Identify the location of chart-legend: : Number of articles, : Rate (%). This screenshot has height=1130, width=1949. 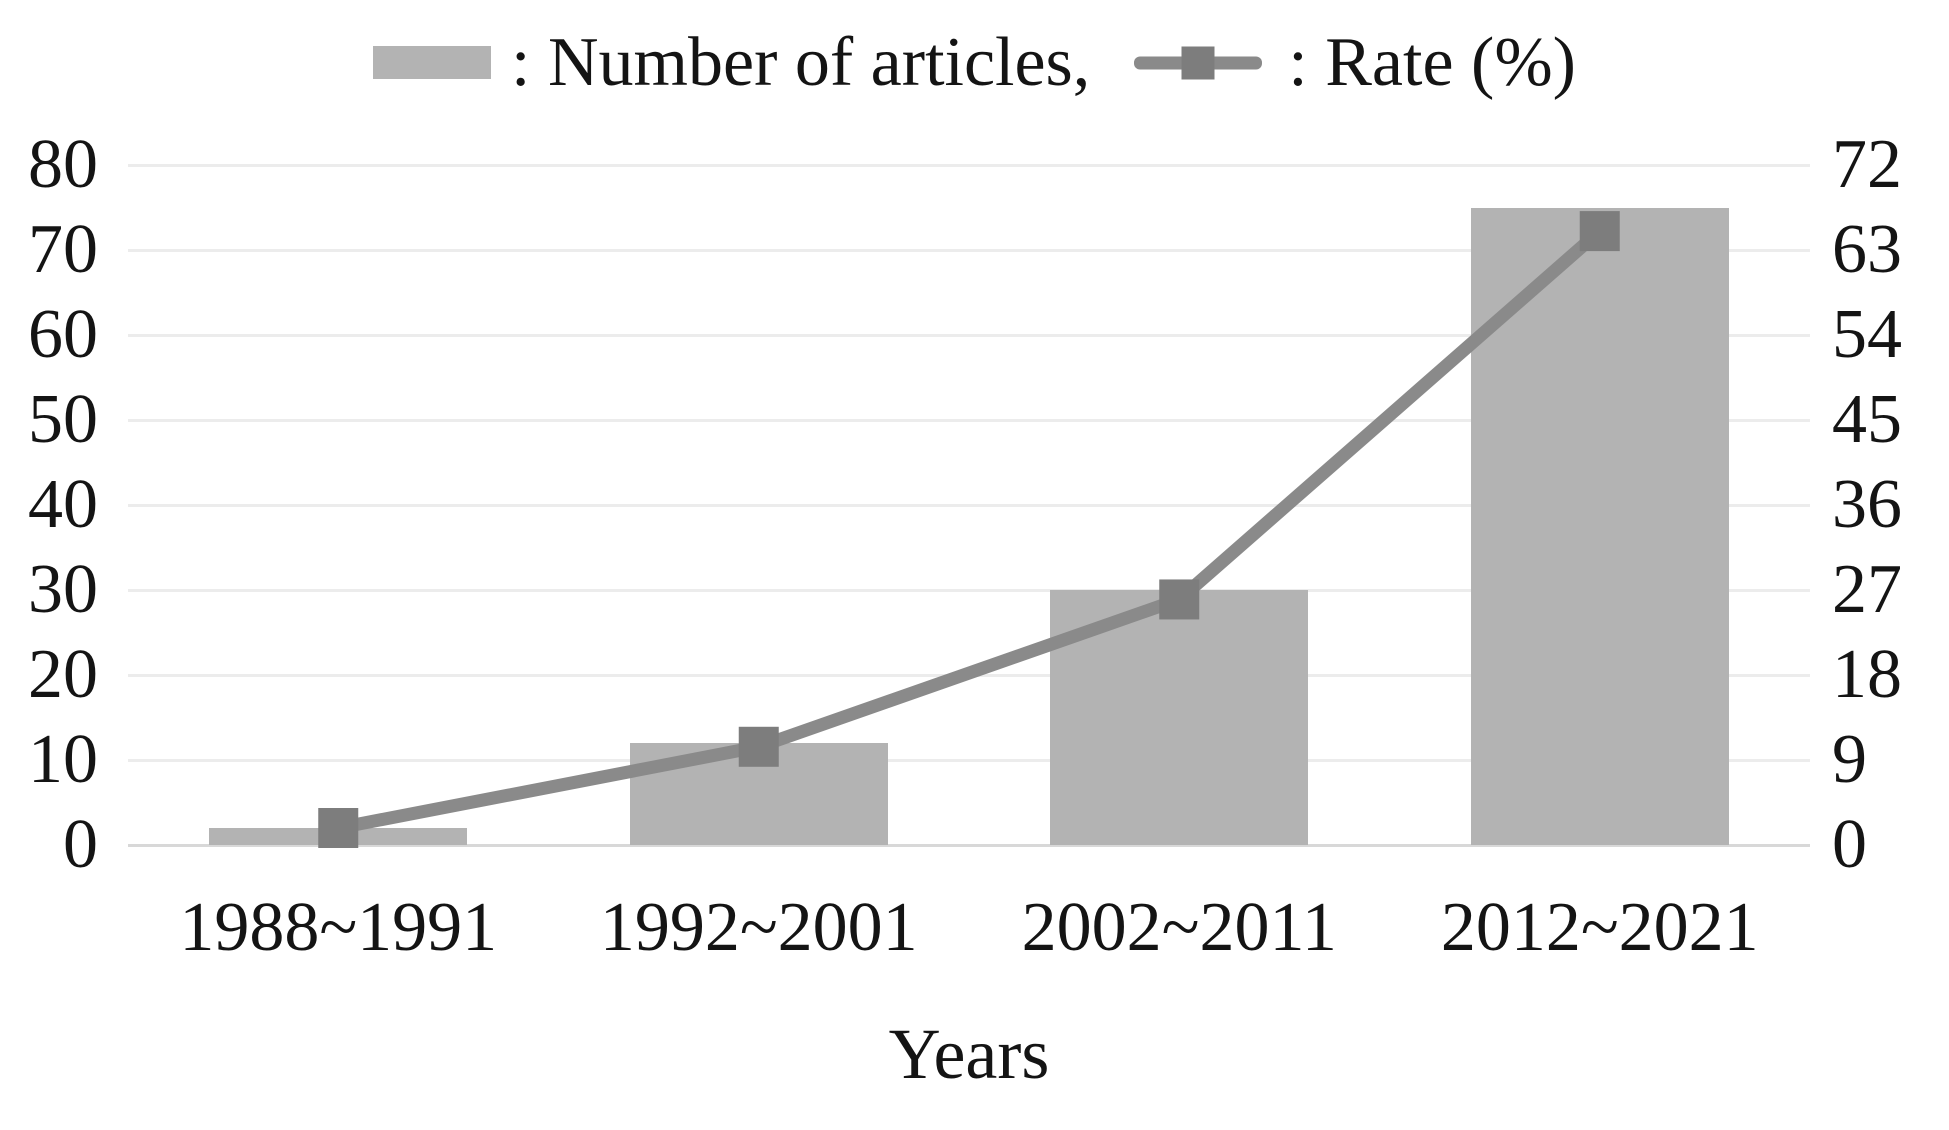
(974, 62).